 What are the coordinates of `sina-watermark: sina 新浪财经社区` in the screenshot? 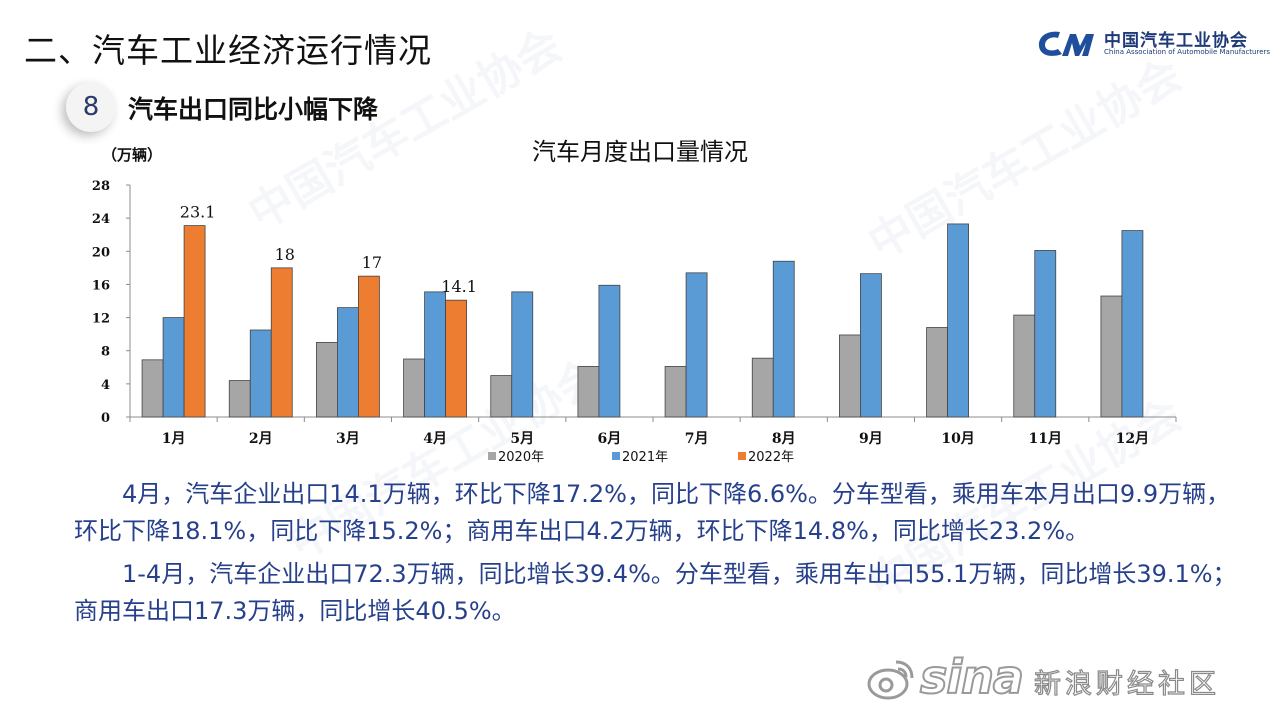 It's located at (1066, 679).